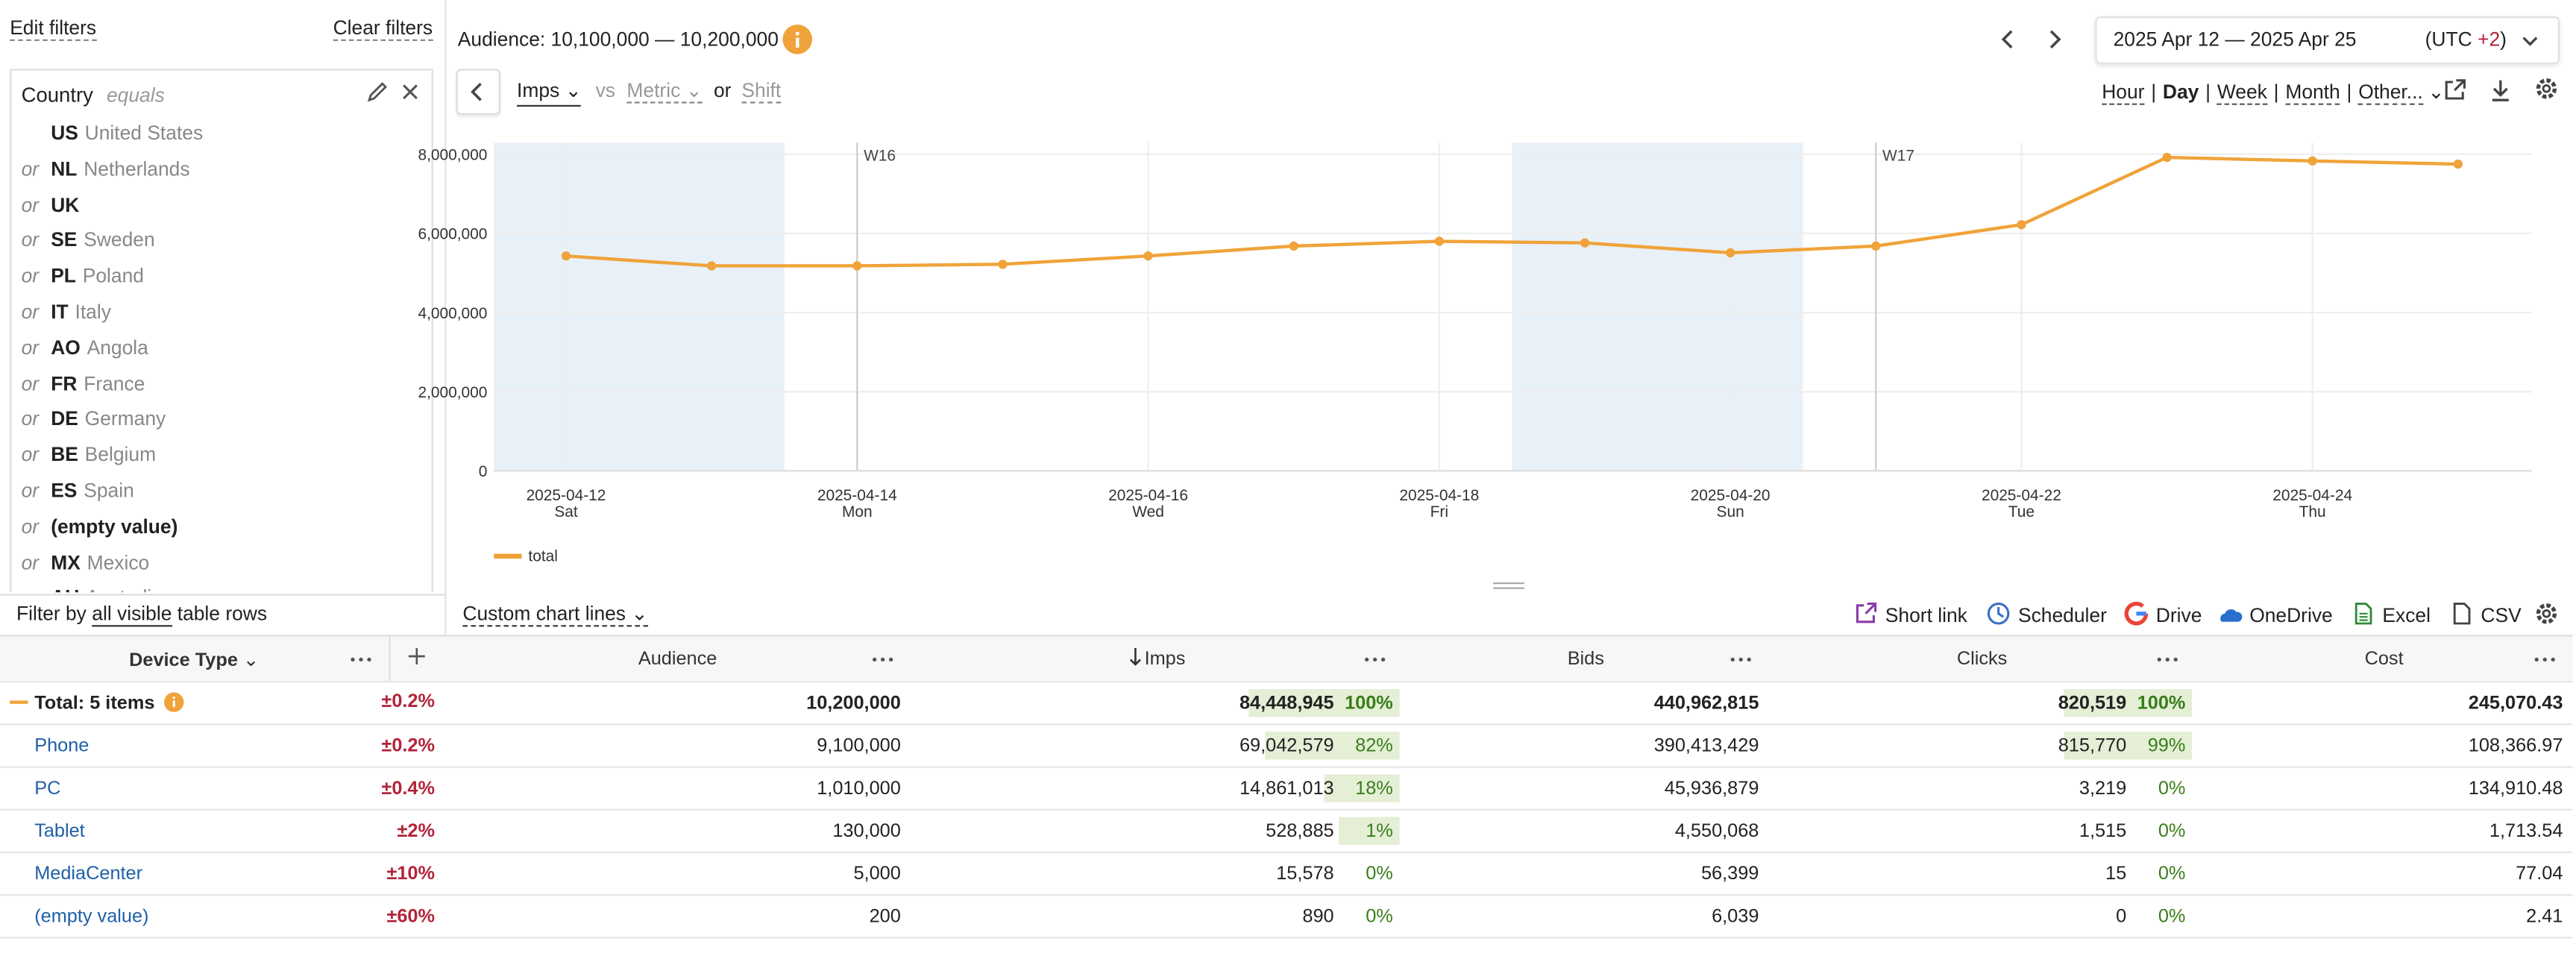 This screenshot has width=2576, height=968. I want to click on column-title: Device Type, so click(184, 660).